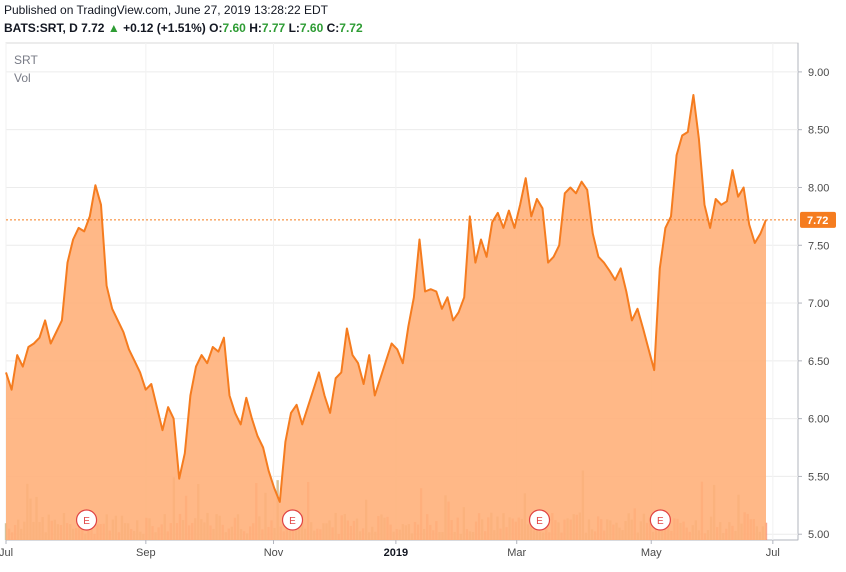 This screenshot has width=846, height=572. What do you see at coordinates (818, 304) in the screenshot?
I see `y-tick-label: 7.00` at bounding box center [818, 304].